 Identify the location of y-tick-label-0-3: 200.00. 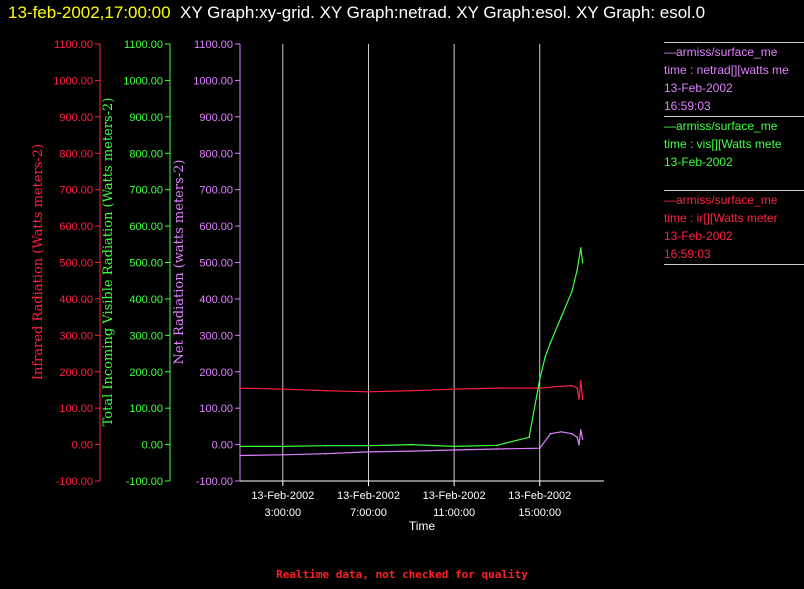
(76, 373).